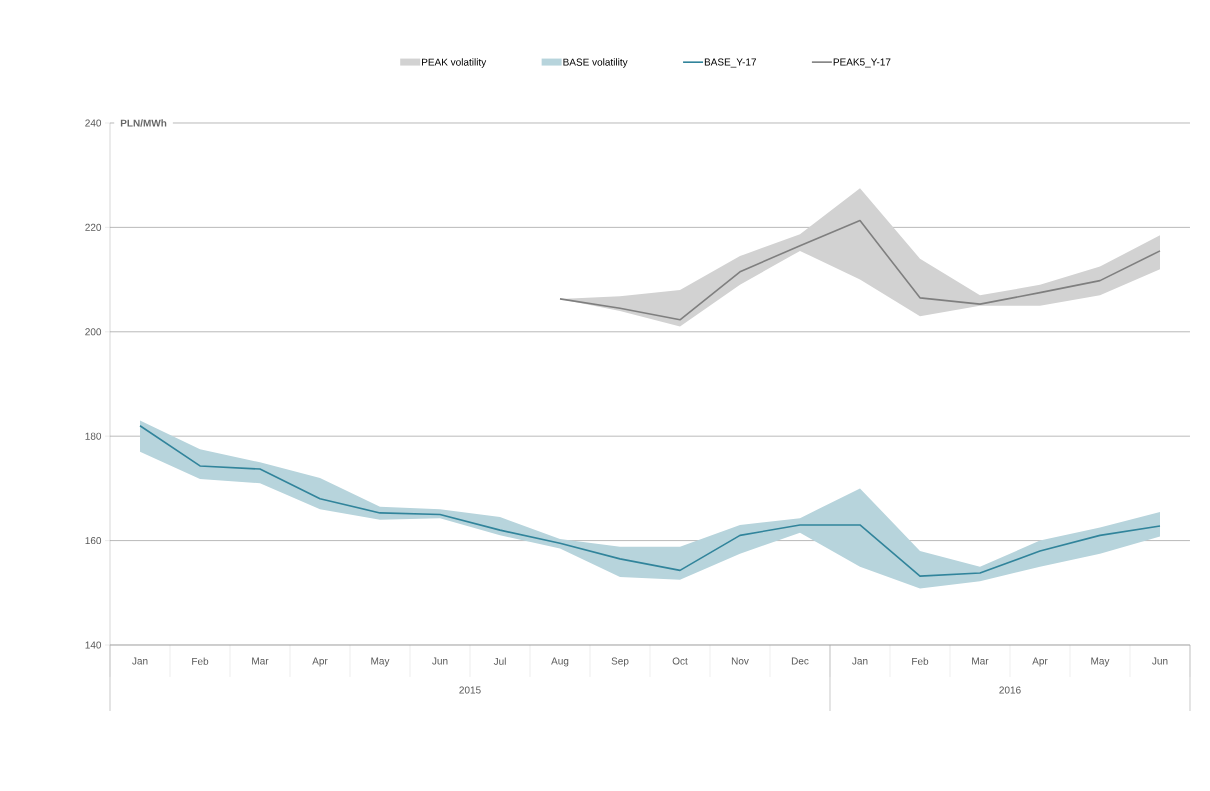 This screenshot has height=791, width=1210. Describe the element at coordinates (470, 690) in the screenshot. I see `text: 2015` at that location.